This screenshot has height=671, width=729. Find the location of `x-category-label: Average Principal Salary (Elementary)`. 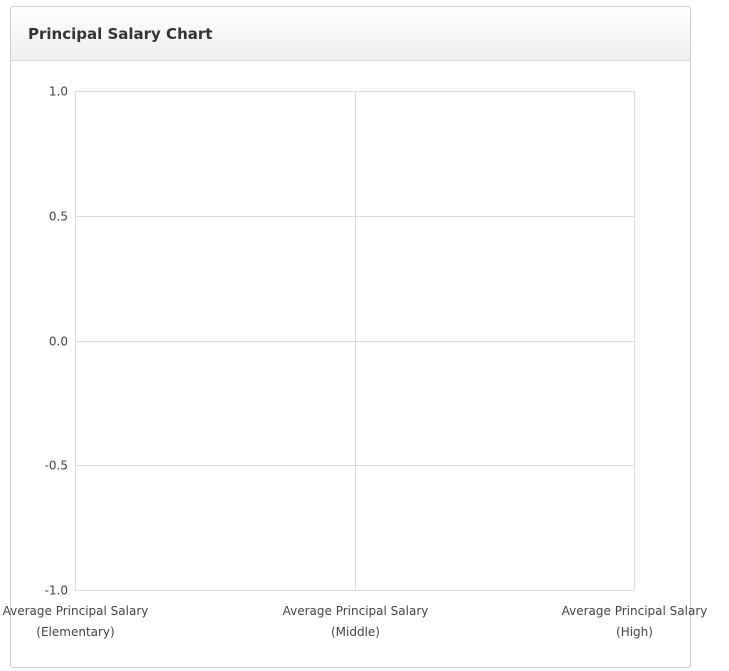

x-category-label: Average Principal Salary (Elementary) is located at coordinates (76, 621).